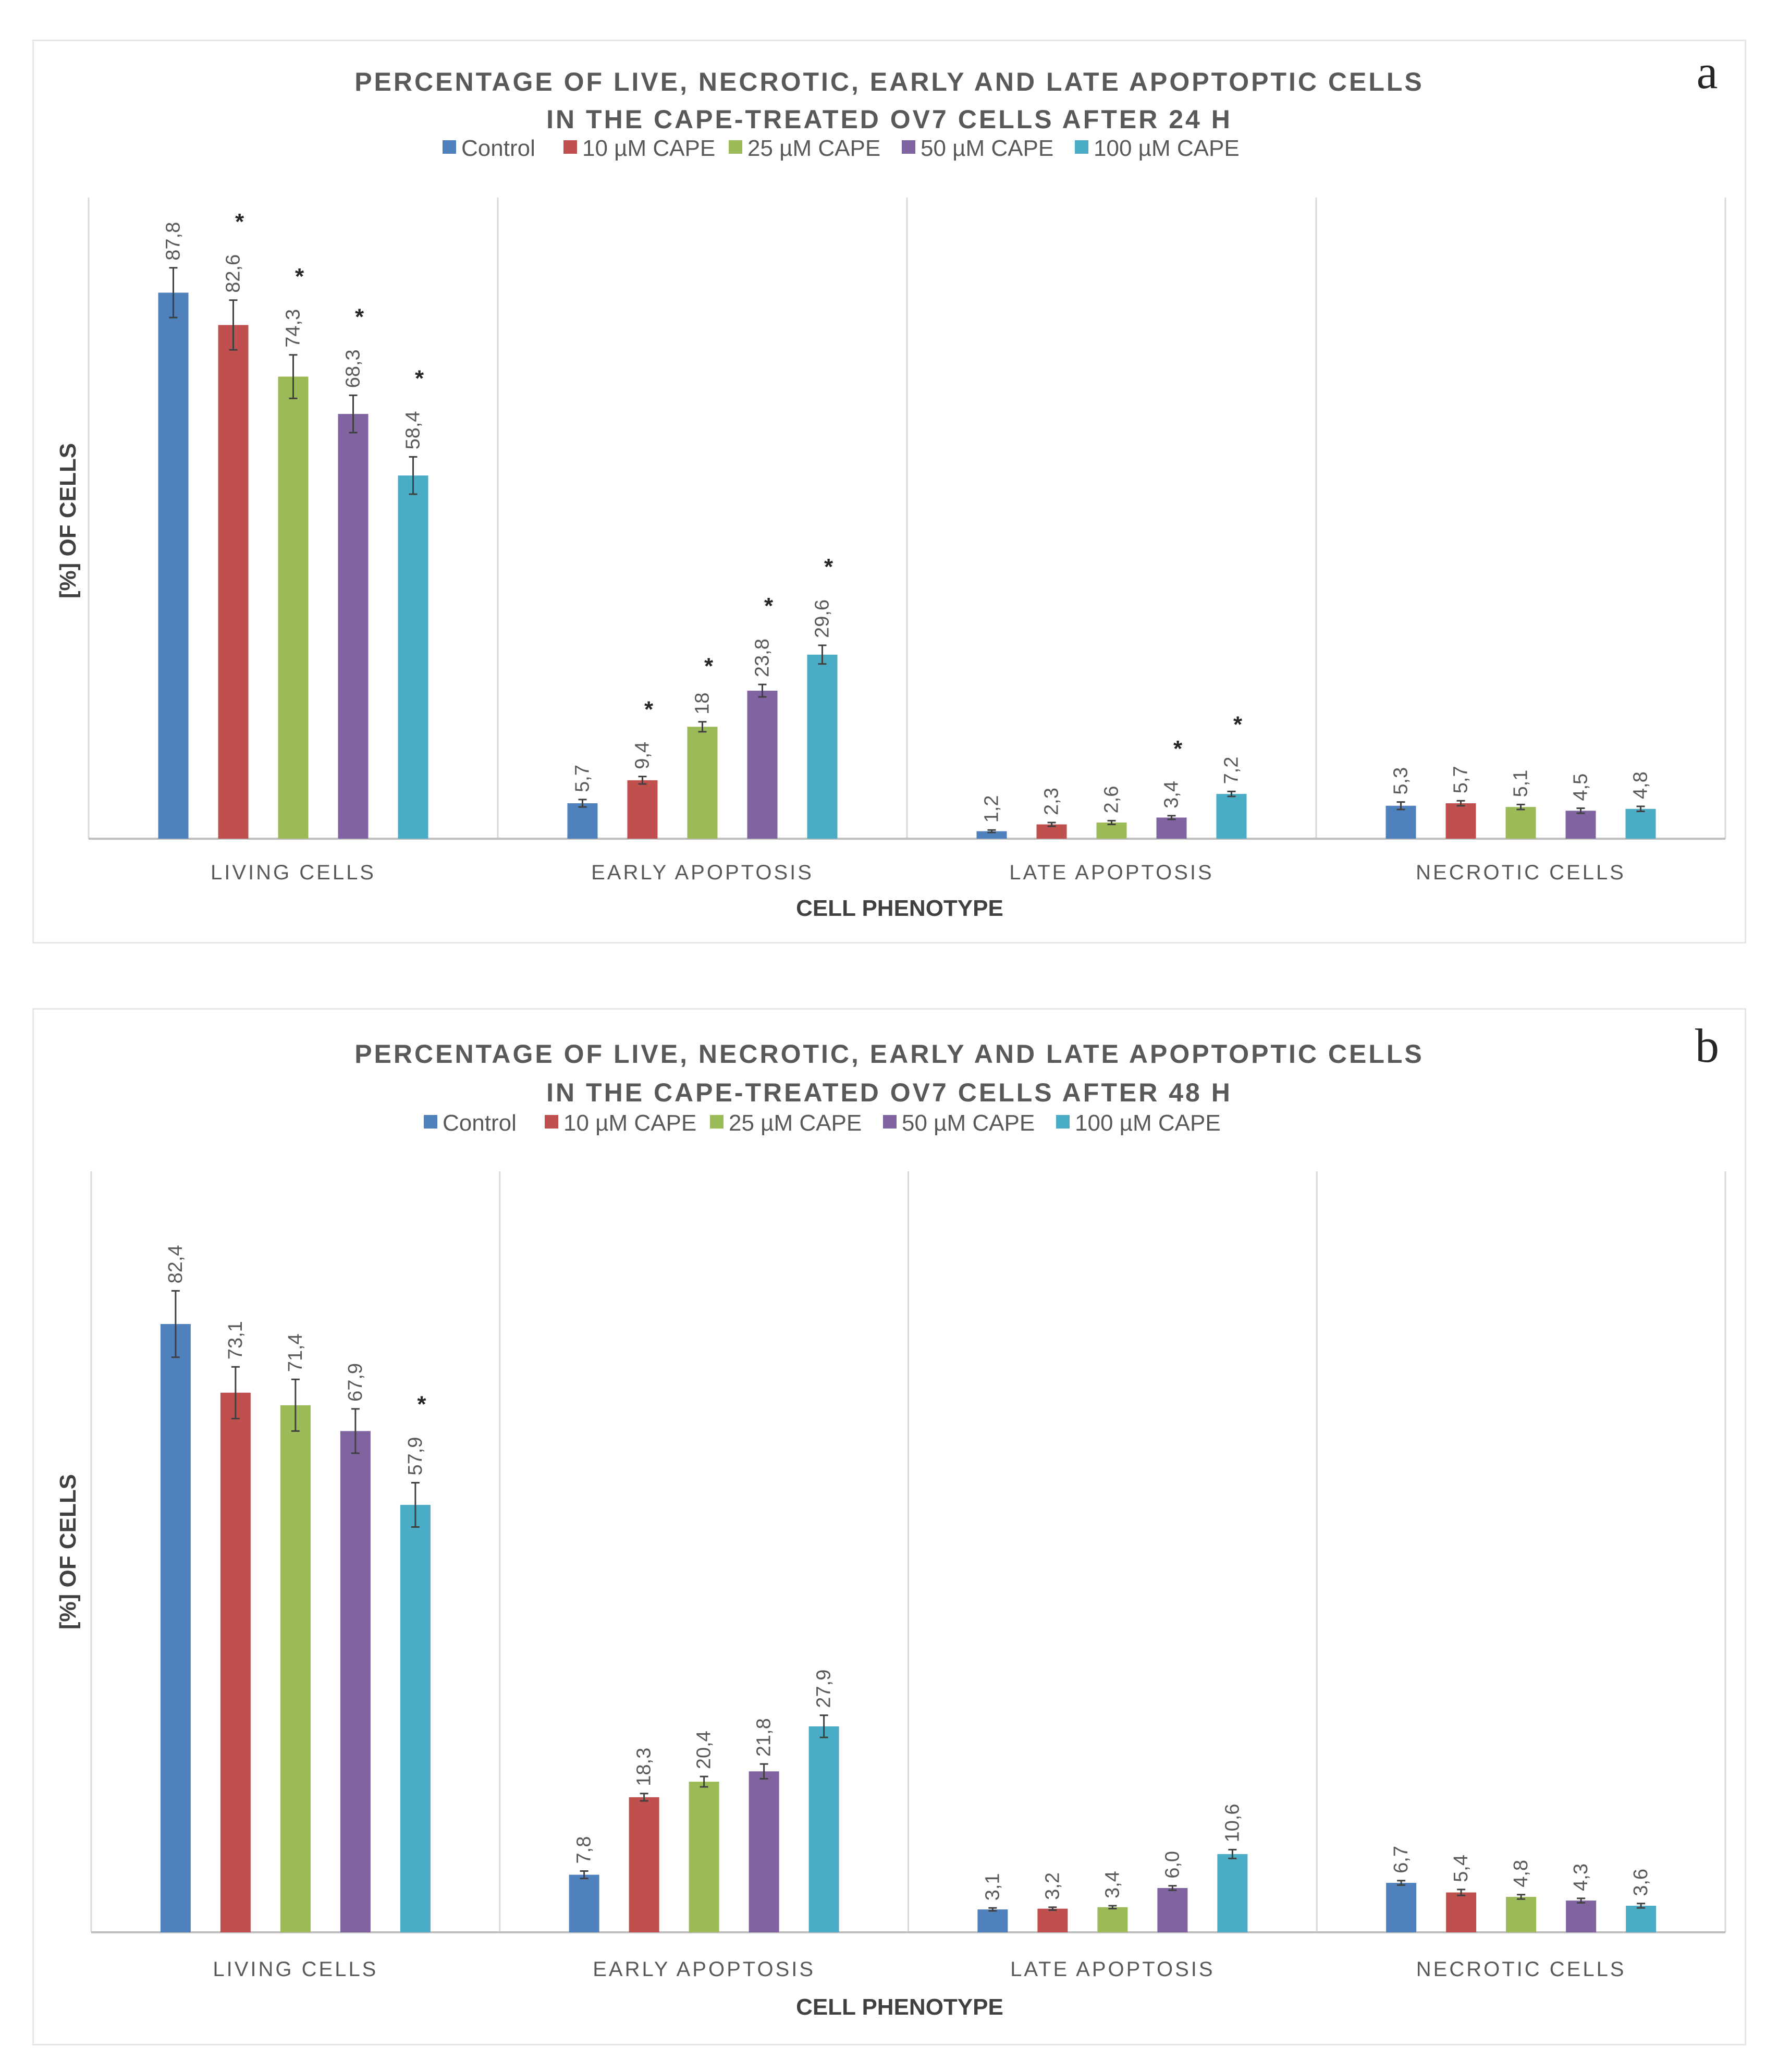  I want to click on data-label: 7,8, so click(584, 1850).